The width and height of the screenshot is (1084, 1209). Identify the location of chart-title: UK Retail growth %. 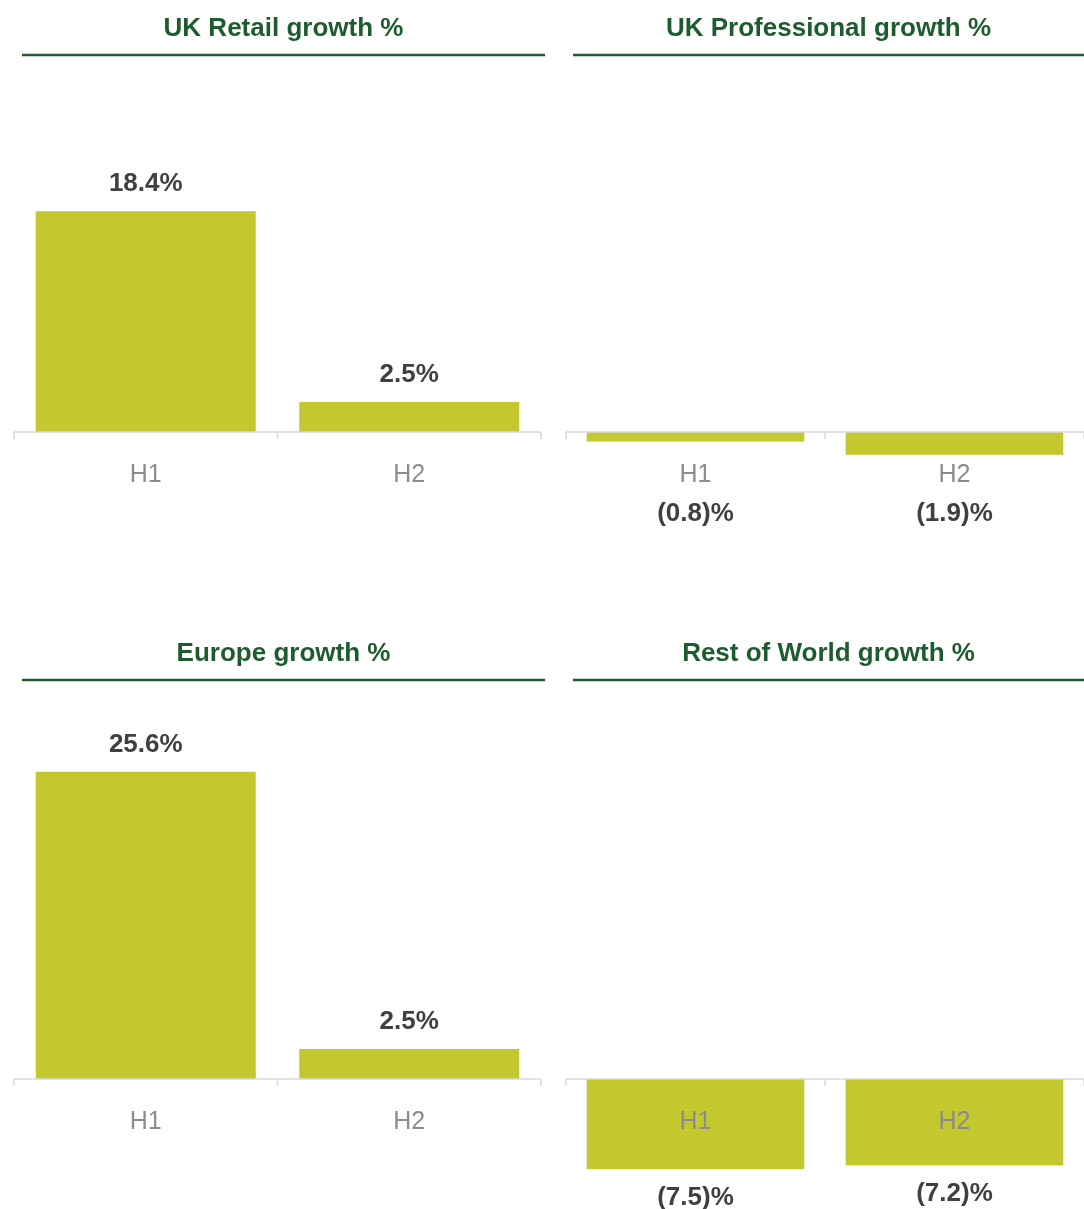
(283, 27).